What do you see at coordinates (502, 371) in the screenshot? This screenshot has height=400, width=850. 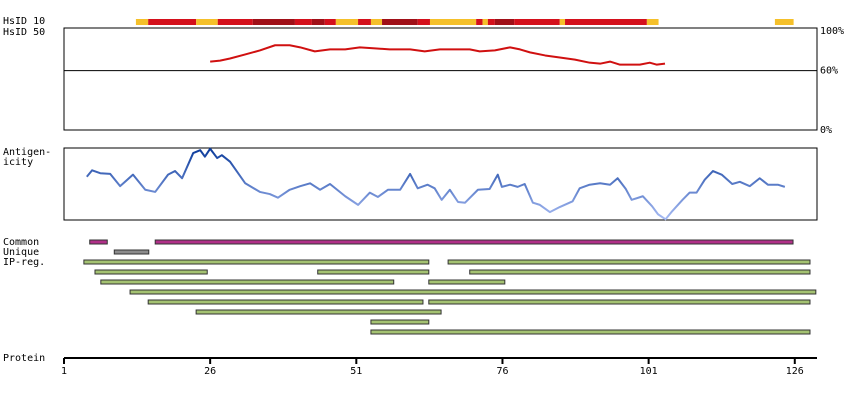 I see `x-tick-label: 76` at bounding box center [502, 371].